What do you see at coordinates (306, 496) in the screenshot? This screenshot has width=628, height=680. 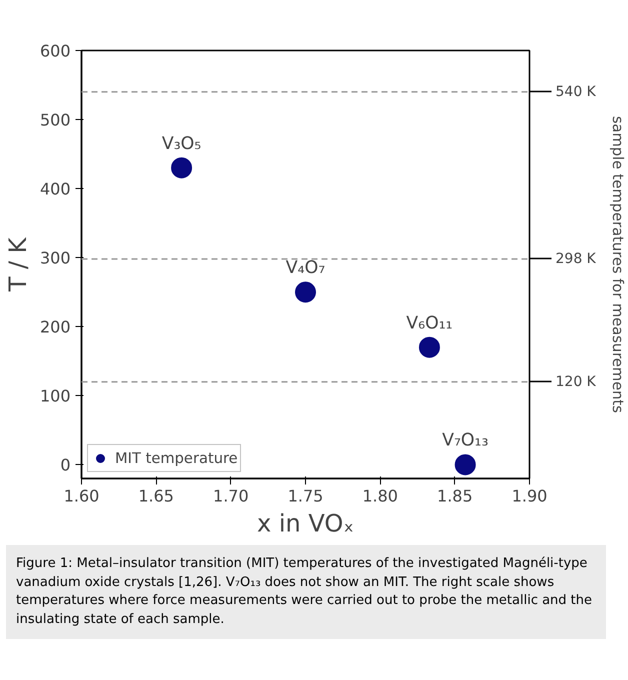 I see `x-tick-label: 1.75` at bounding box center [306, 496].